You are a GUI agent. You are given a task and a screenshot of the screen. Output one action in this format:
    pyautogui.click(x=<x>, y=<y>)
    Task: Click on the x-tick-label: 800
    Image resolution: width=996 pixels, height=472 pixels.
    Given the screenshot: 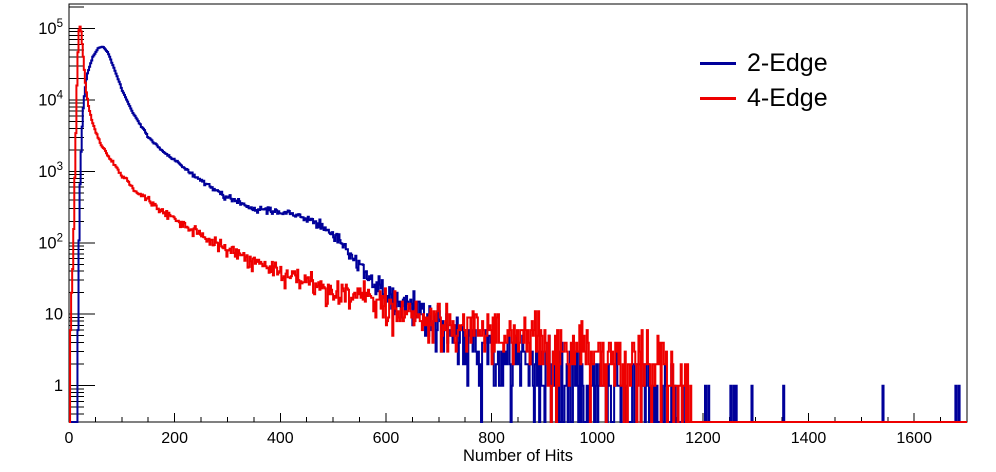 What is the action you would take?
    pyautogui.click(x=491, y=438)
    